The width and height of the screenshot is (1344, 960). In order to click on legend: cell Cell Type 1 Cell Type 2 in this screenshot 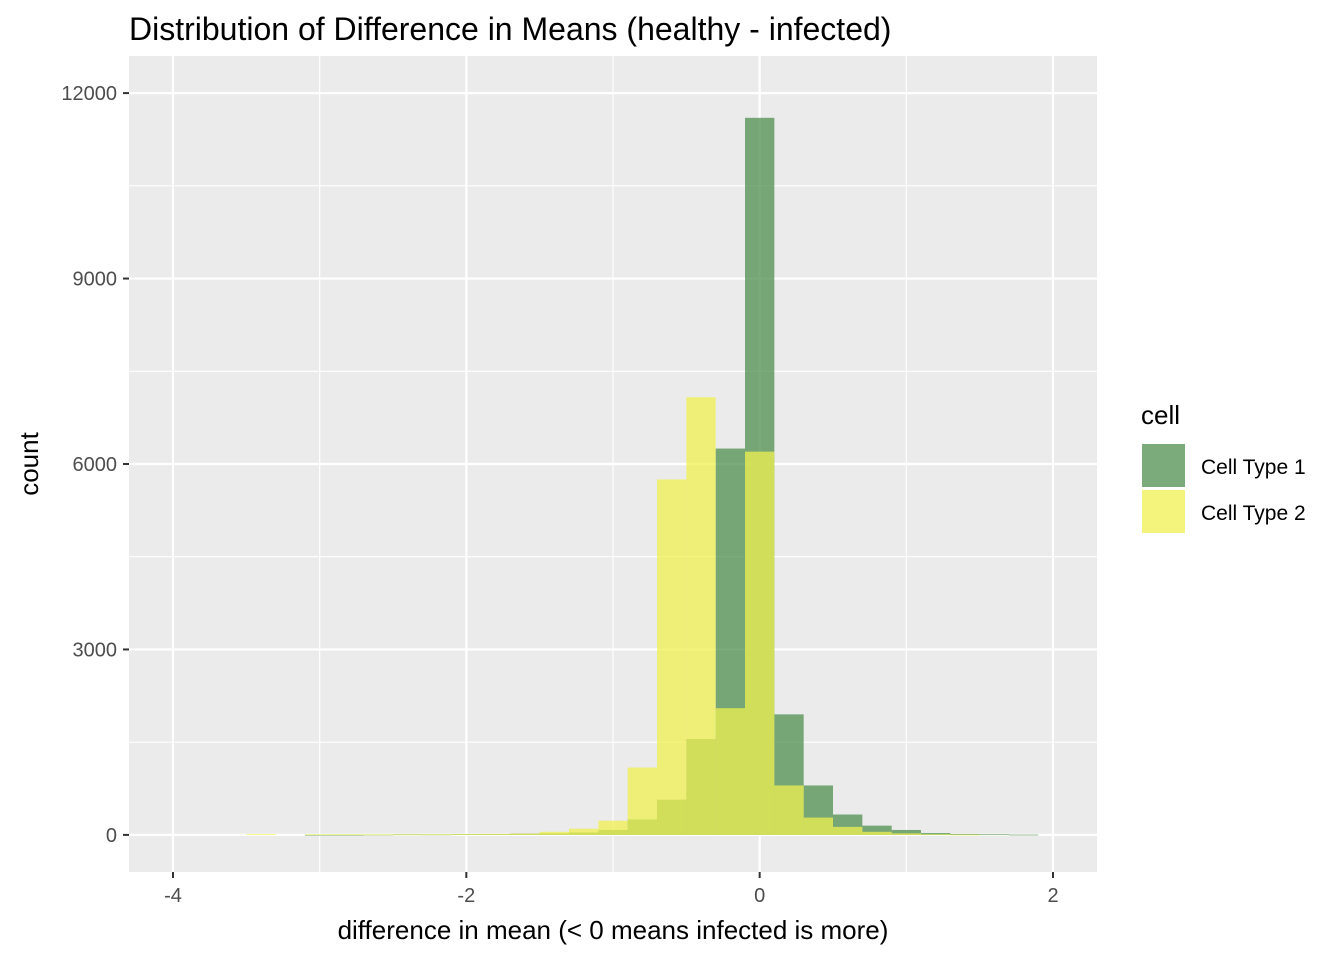, I will do `click(1223, 466)`.